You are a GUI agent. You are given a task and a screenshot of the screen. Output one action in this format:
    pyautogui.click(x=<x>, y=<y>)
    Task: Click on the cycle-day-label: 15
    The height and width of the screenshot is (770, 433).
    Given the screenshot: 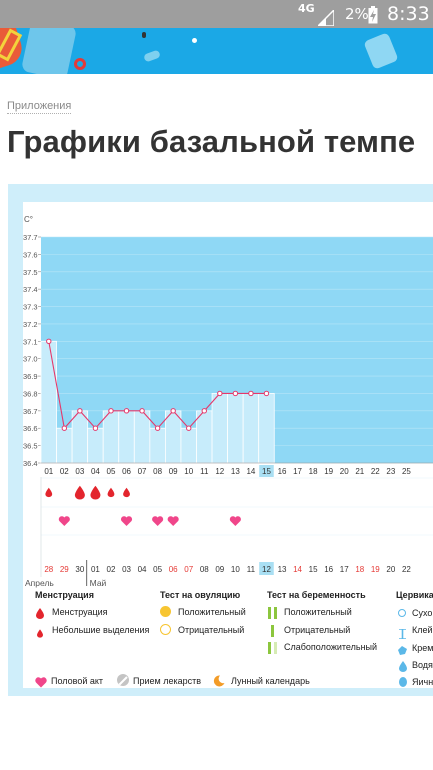 What is the action you would take?
    pyautogui.click(x=266, y=471)
    